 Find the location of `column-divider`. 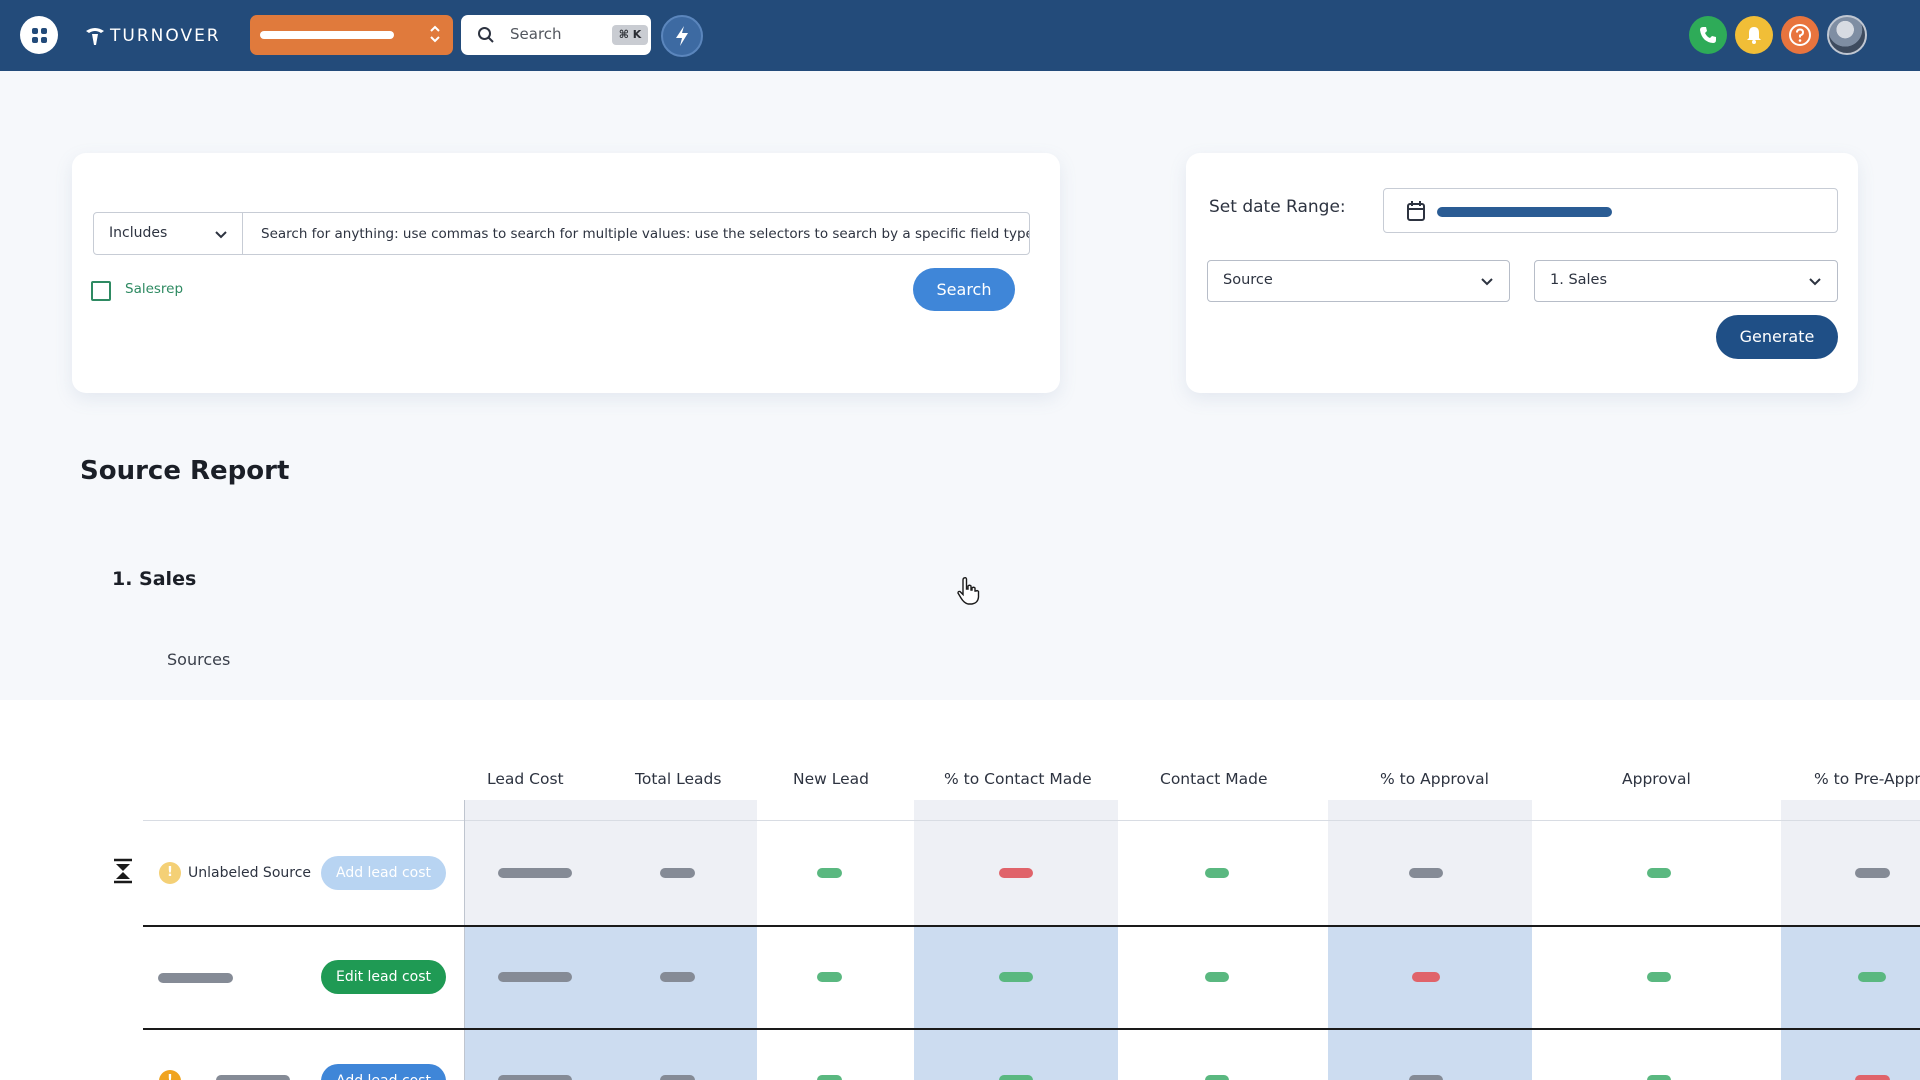

column-divider is located at coordinates (464, 940).